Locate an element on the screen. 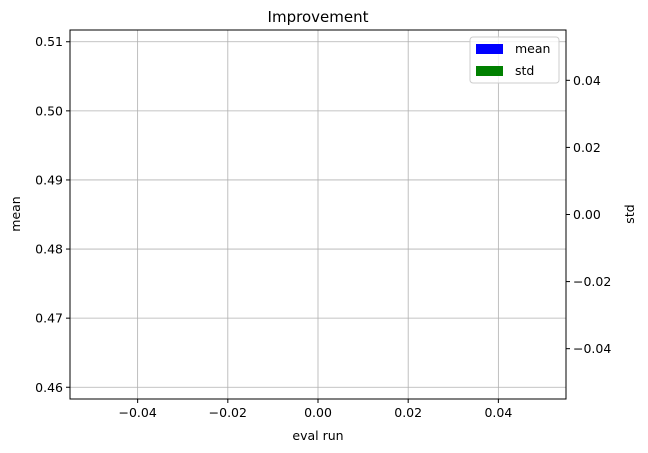 The width and height of the screenshot is (648, 453). legend-label-mean: mean is located at coordinates (532, 48).